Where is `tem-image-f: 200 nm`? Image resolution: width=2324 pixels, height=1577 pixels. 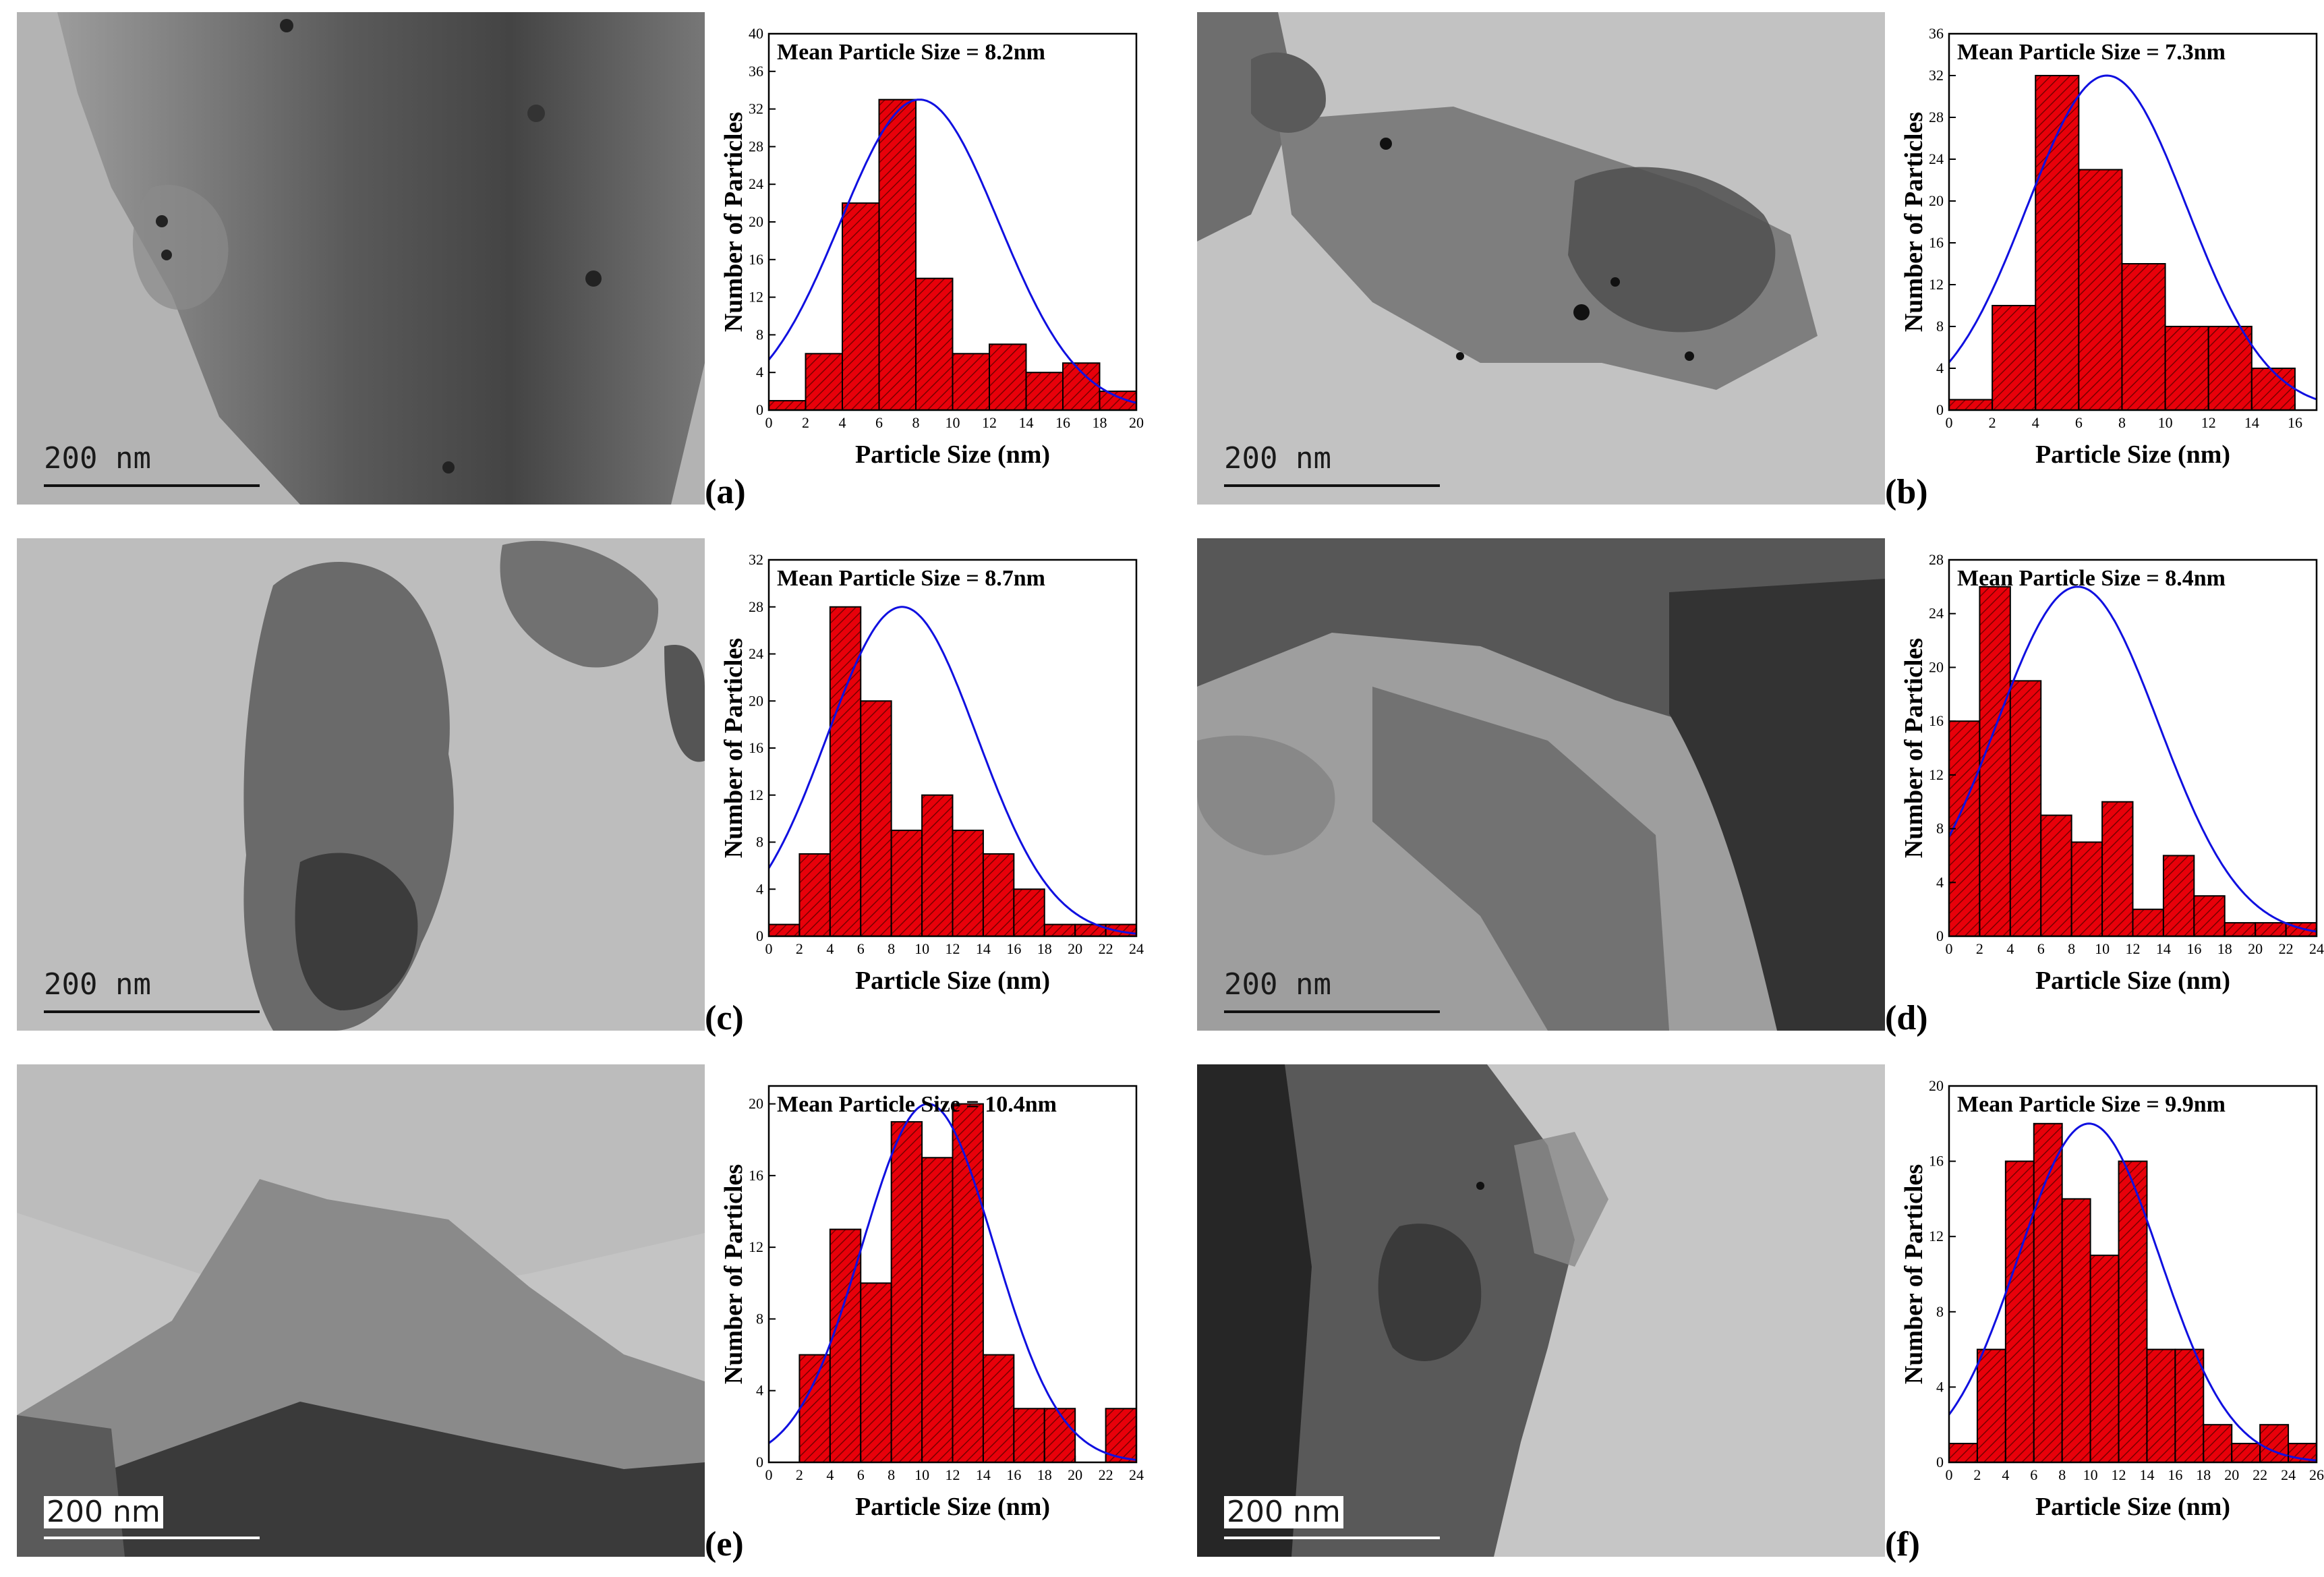 tem-image-f: 200 nm is located at coordinates (1541, 1310).